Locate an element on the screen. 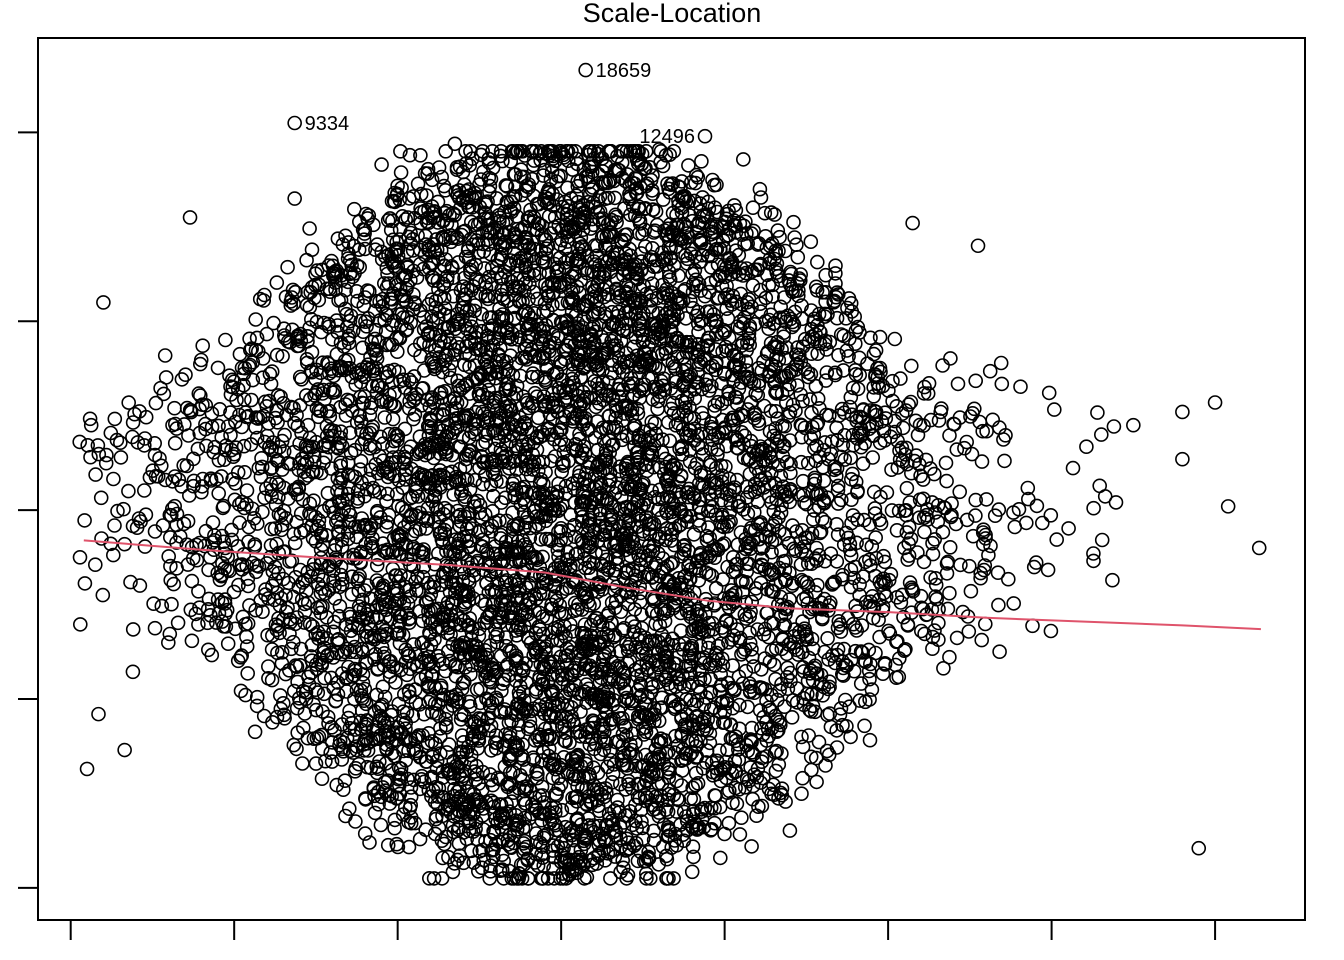 This screenshot has width=1344, height=960. y-axis is located at coordinates (28, 510).